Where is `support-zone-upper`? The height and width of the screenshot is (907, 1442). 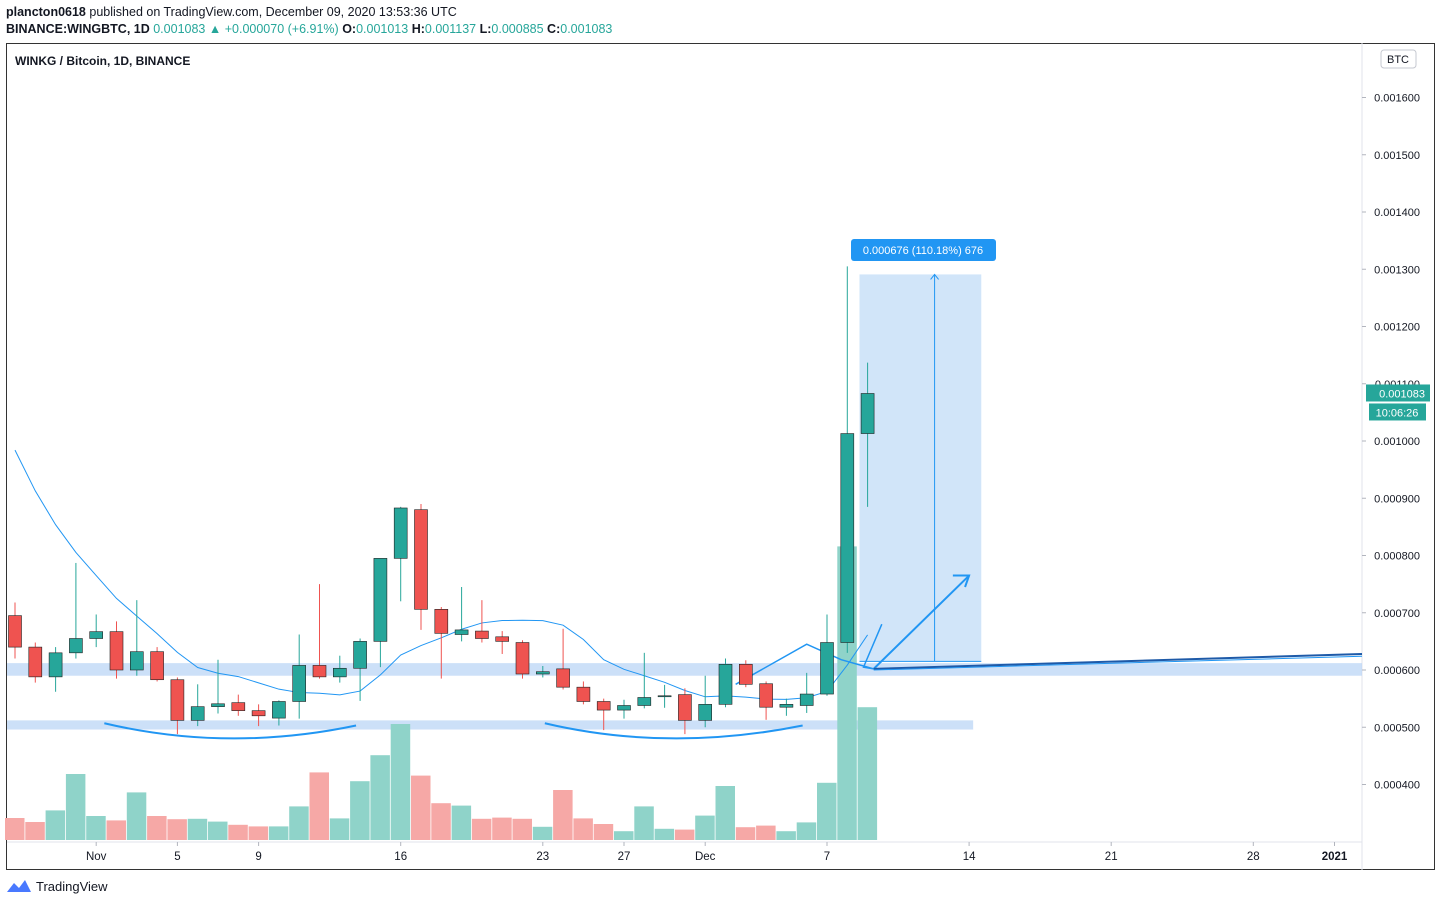
support-zone-upper is located at coordinates (684, 669).